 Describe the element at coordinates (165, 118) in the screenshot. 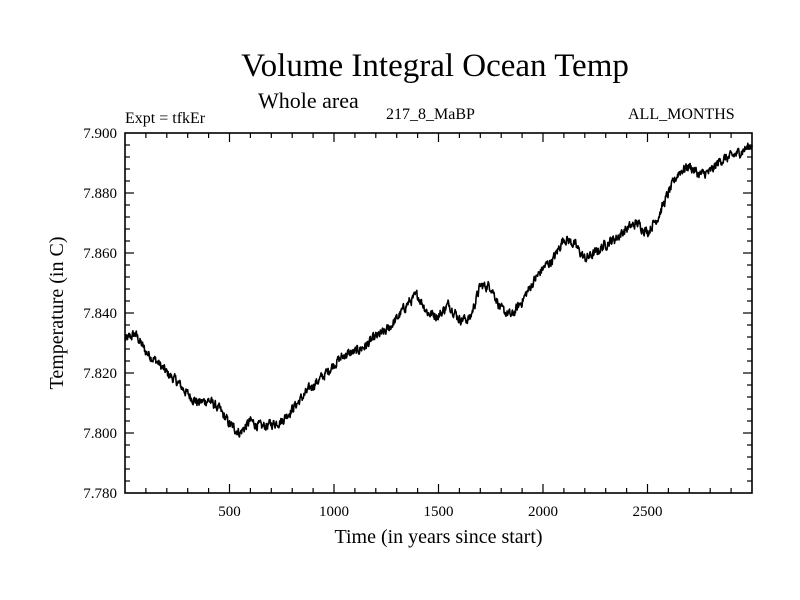

I see `experiment-label: Expt = tfkEr` at that location.